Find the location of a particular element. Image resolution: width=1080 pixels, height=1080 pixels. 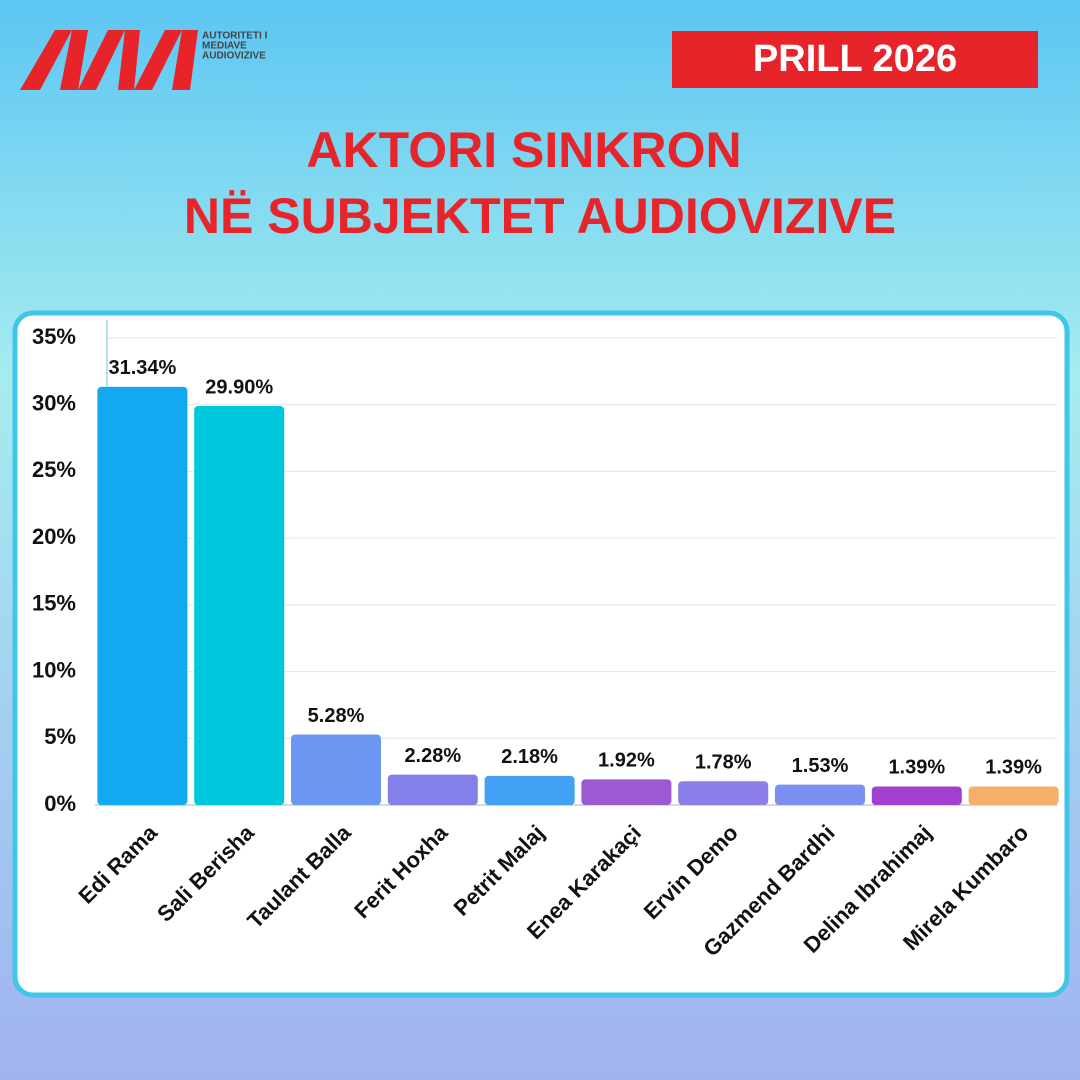

logo-text: AUDIOVIZIVE is located at coordinates (234, 56).